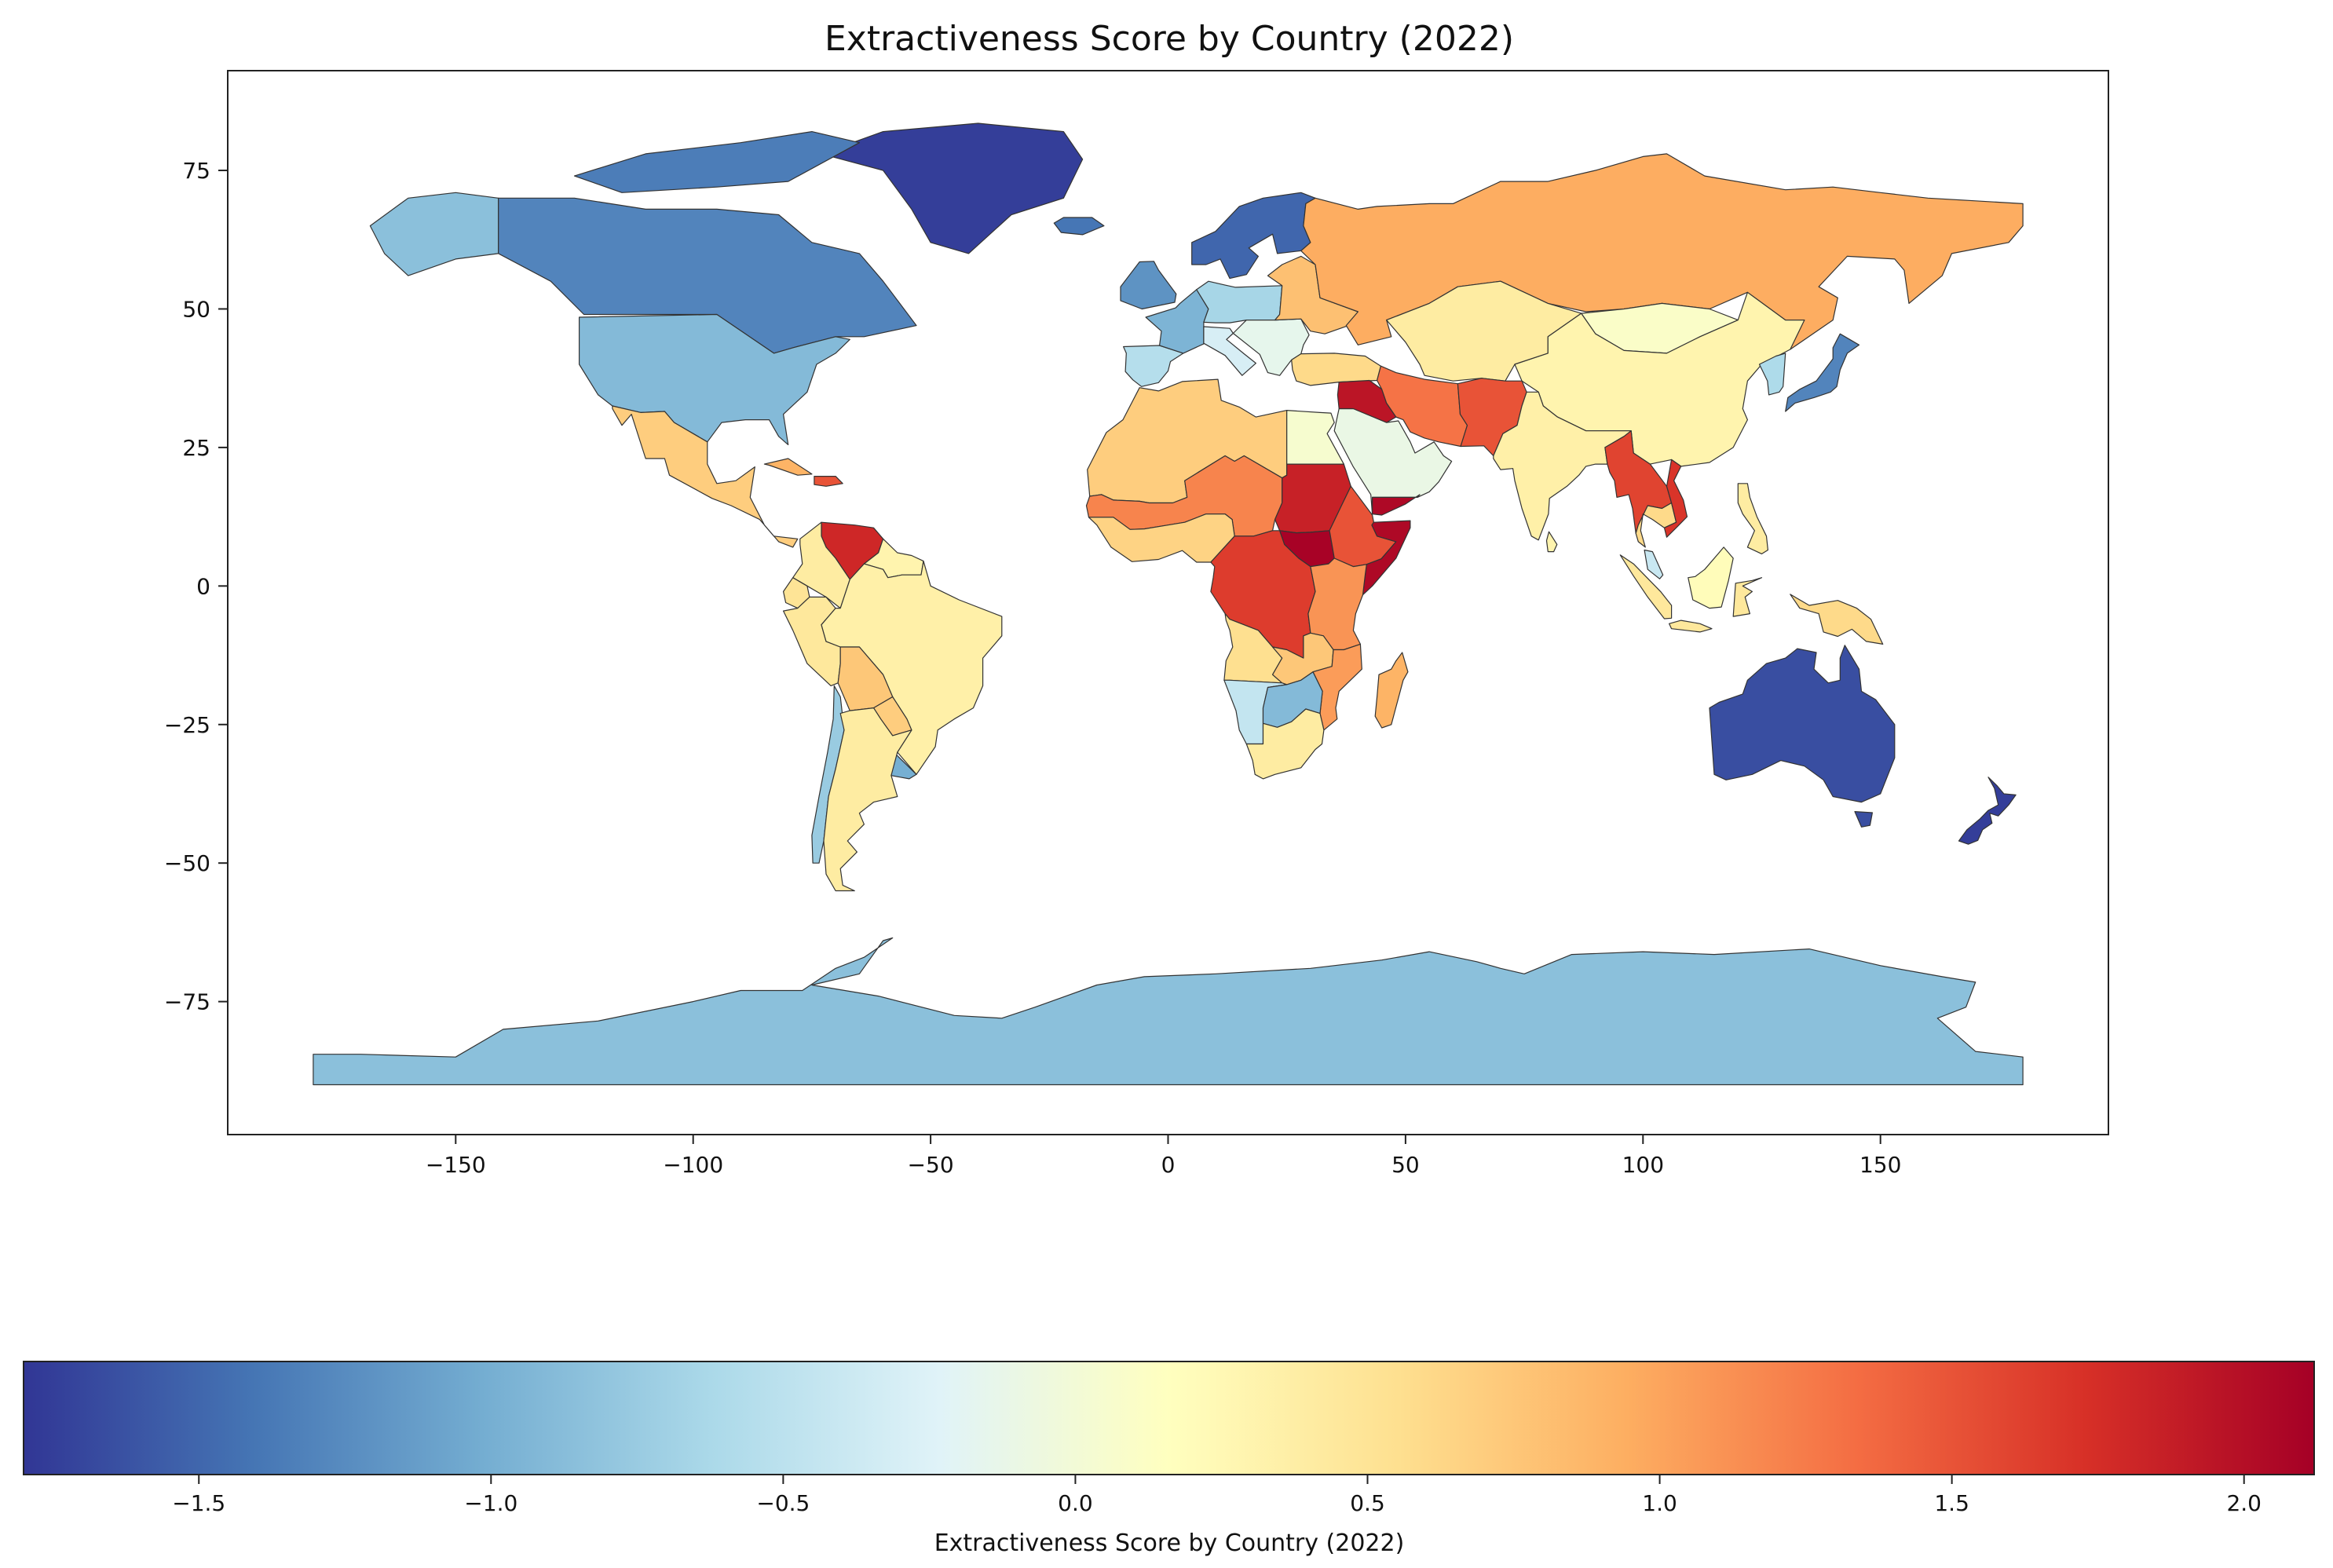 The image size is (2333, 1568). What do you see at coordinates (187, 863) in the screenshot?
I see `y-tick-label: −50` at bounding box center [187, 863].